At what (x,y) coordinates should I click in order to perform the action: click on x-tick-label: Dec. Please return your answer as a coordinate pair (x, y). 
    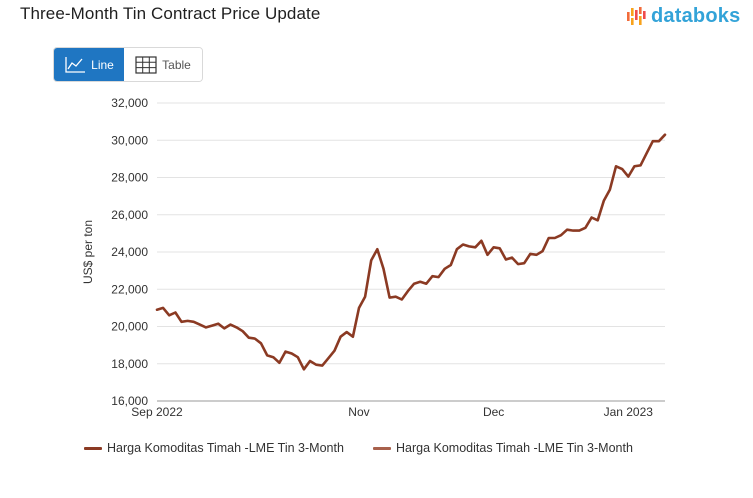
    Looking at the image, I should click on (493, 412).